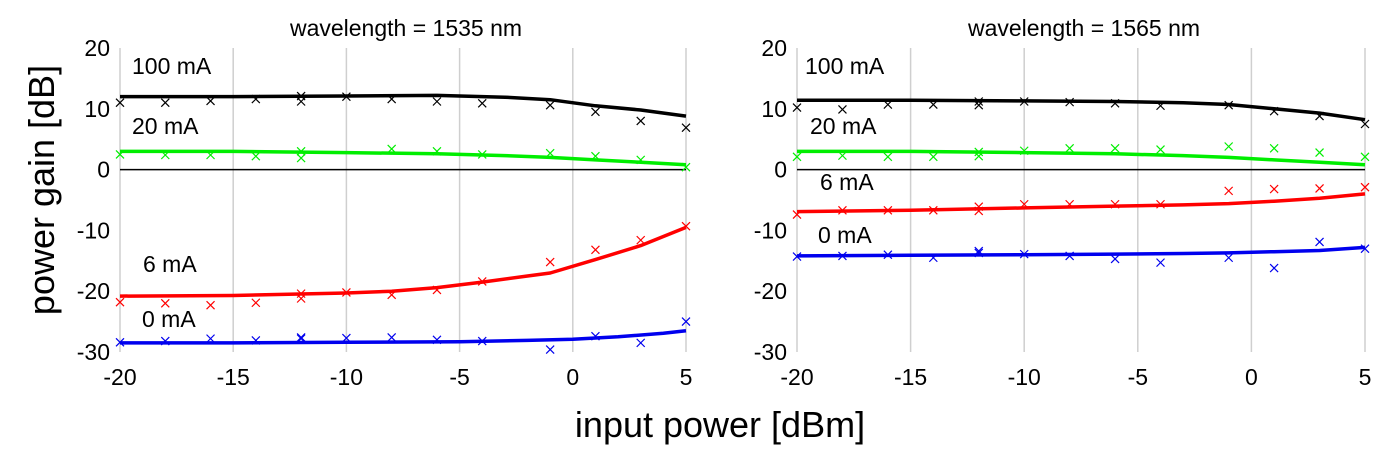 This screenshot has width=1393, height=471. I want to click on x-tick-label: -5, so click(1138, 377).